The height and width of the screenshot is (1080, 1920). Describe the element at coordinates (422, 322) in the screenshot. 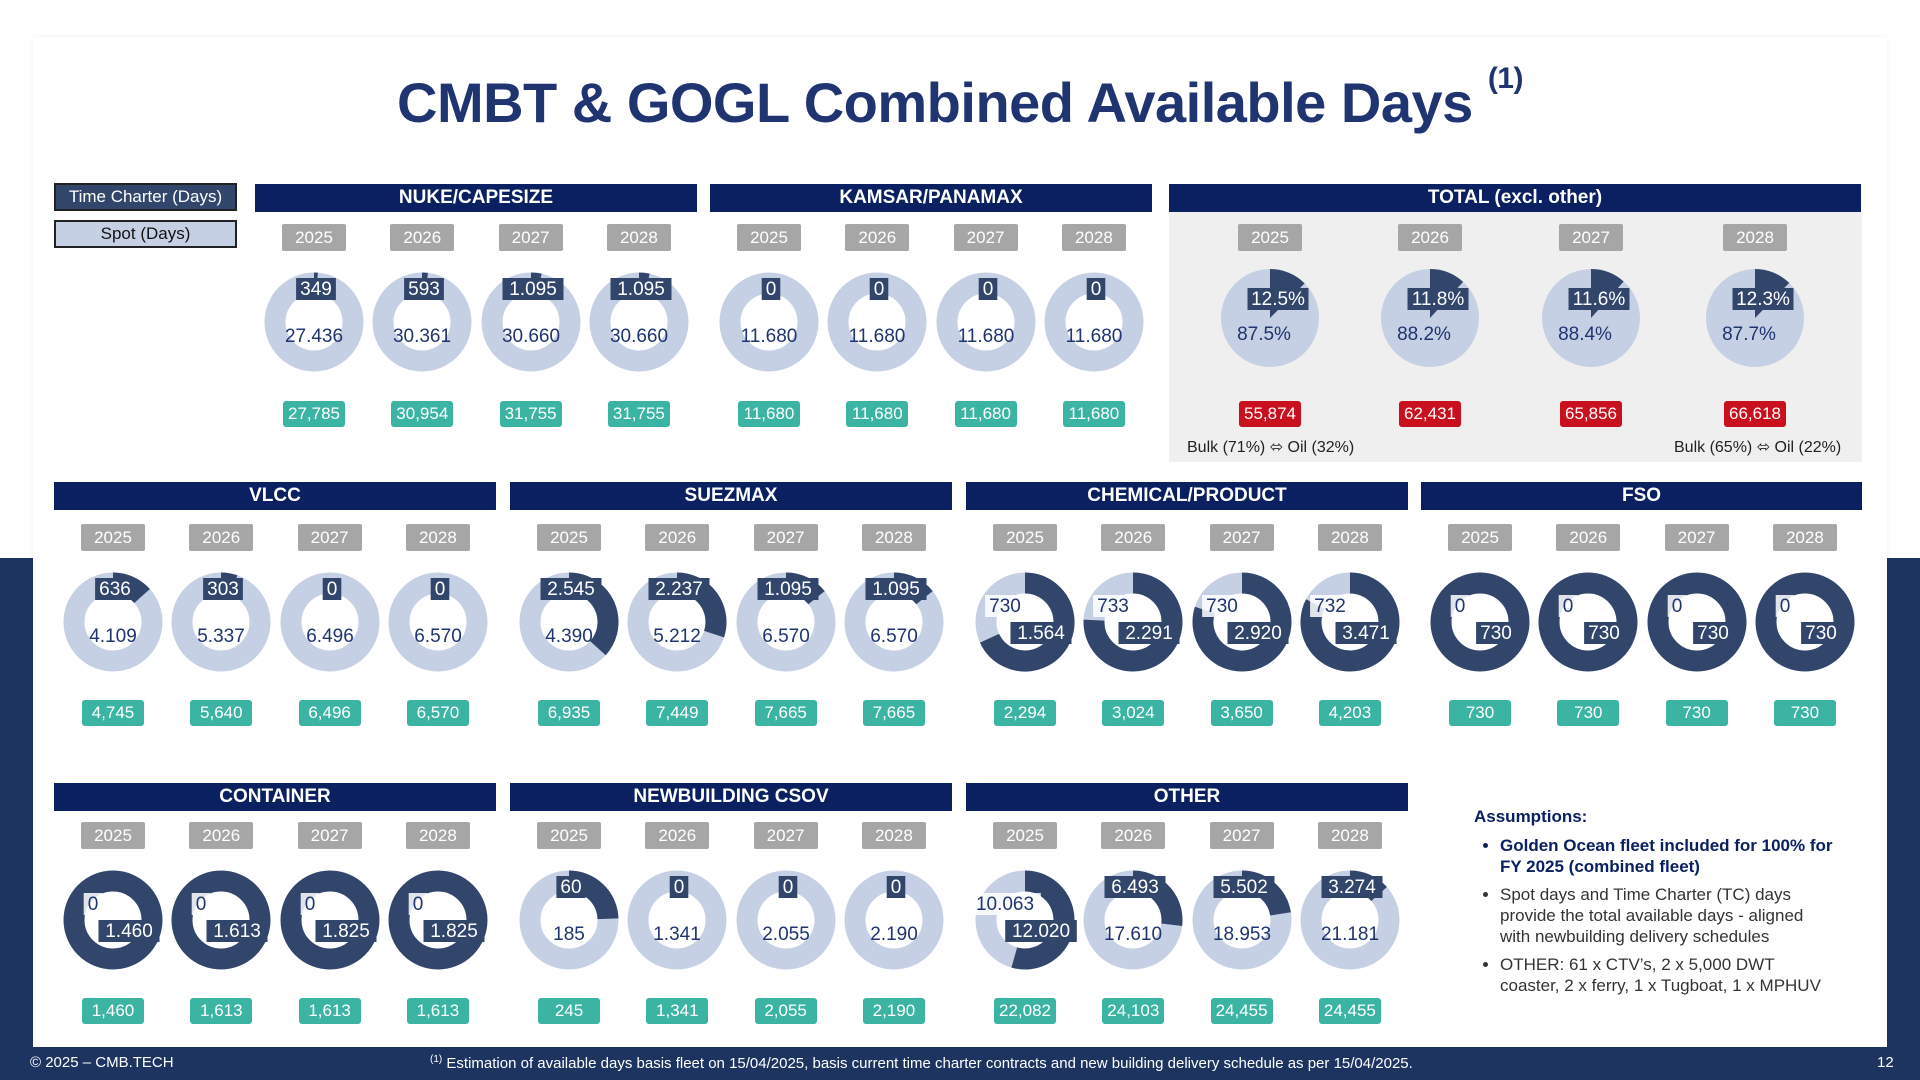

I see `nuke-capesize-donut-2026: 593 30.361` at that location.